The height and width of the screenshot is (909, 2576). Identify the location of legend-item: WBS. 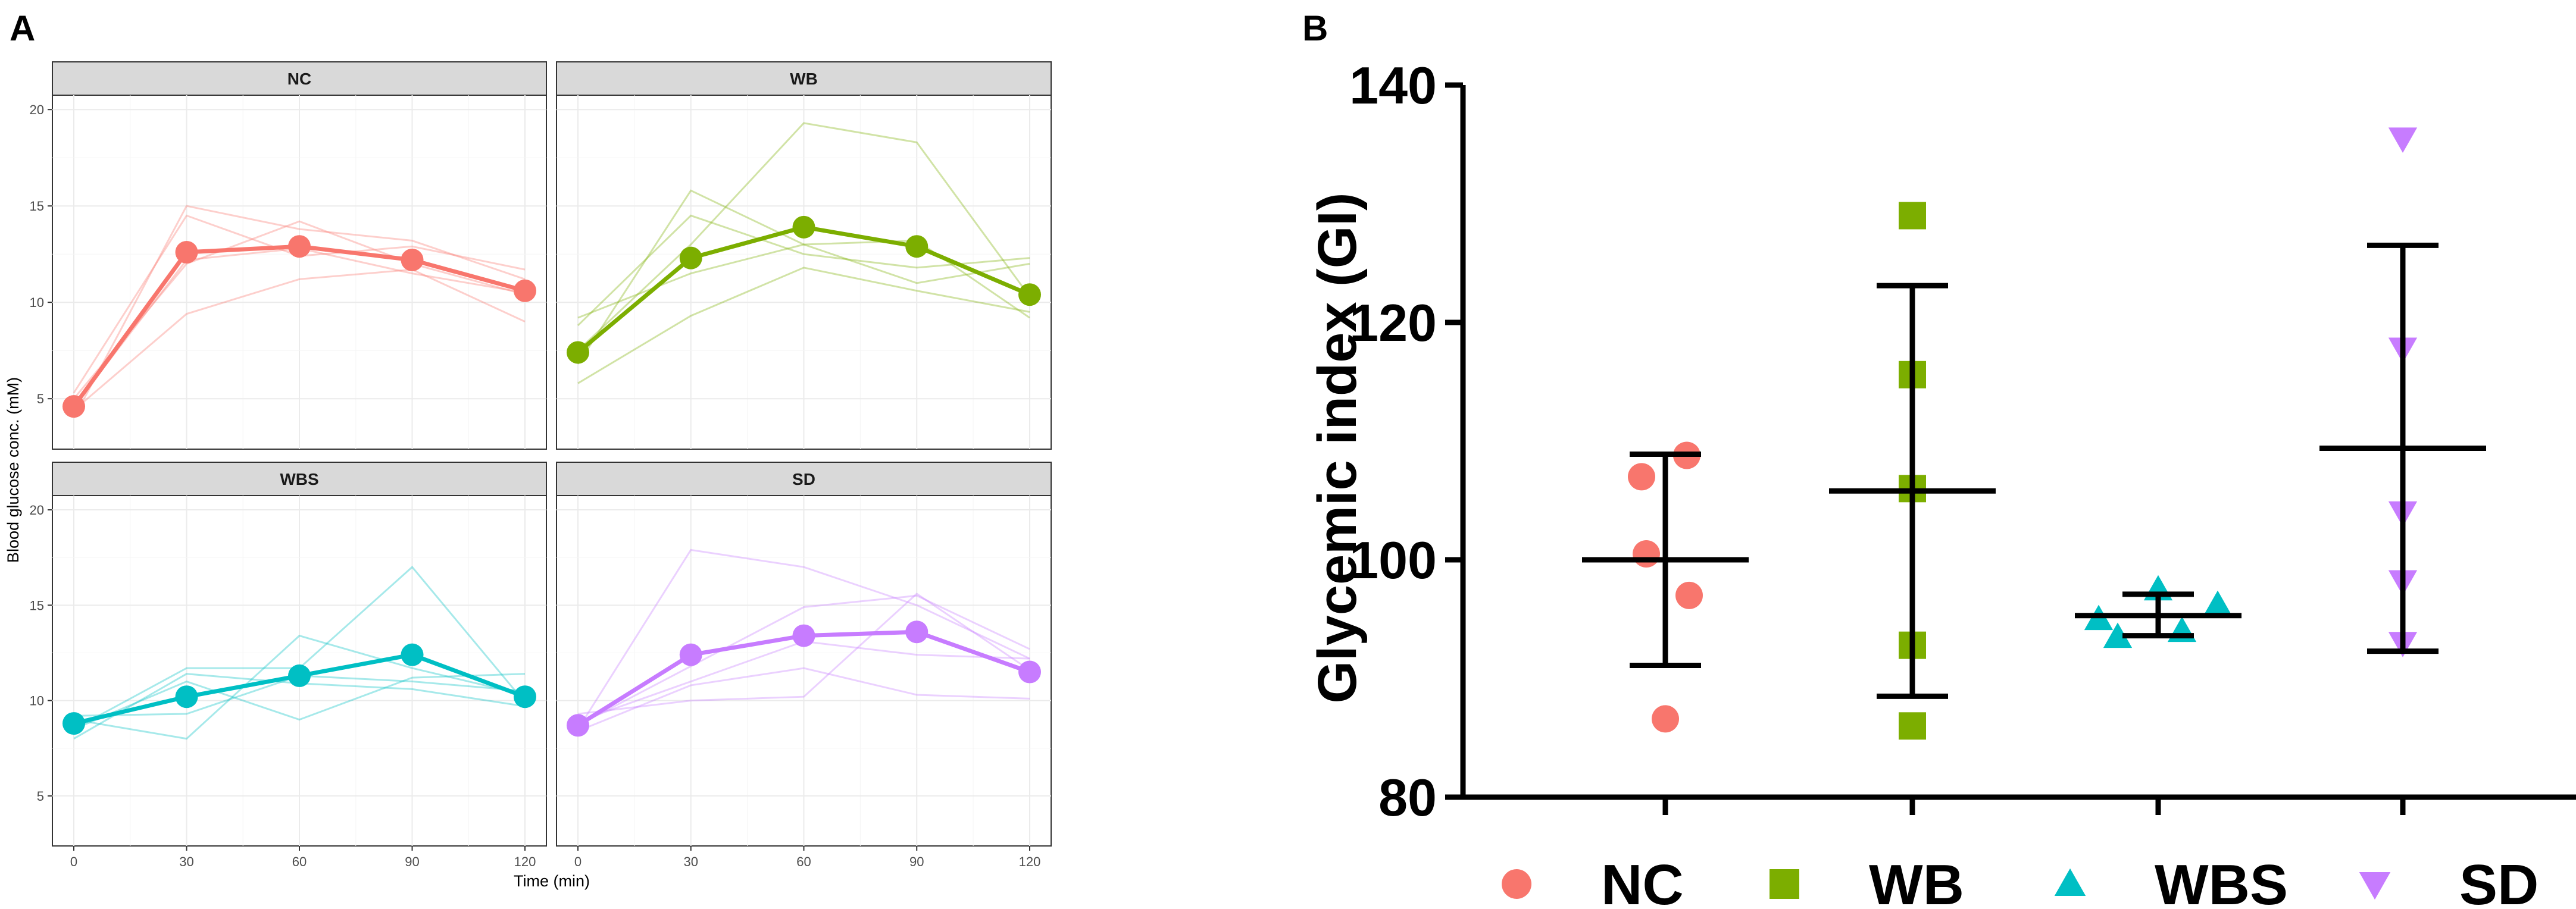
(2171, 881).